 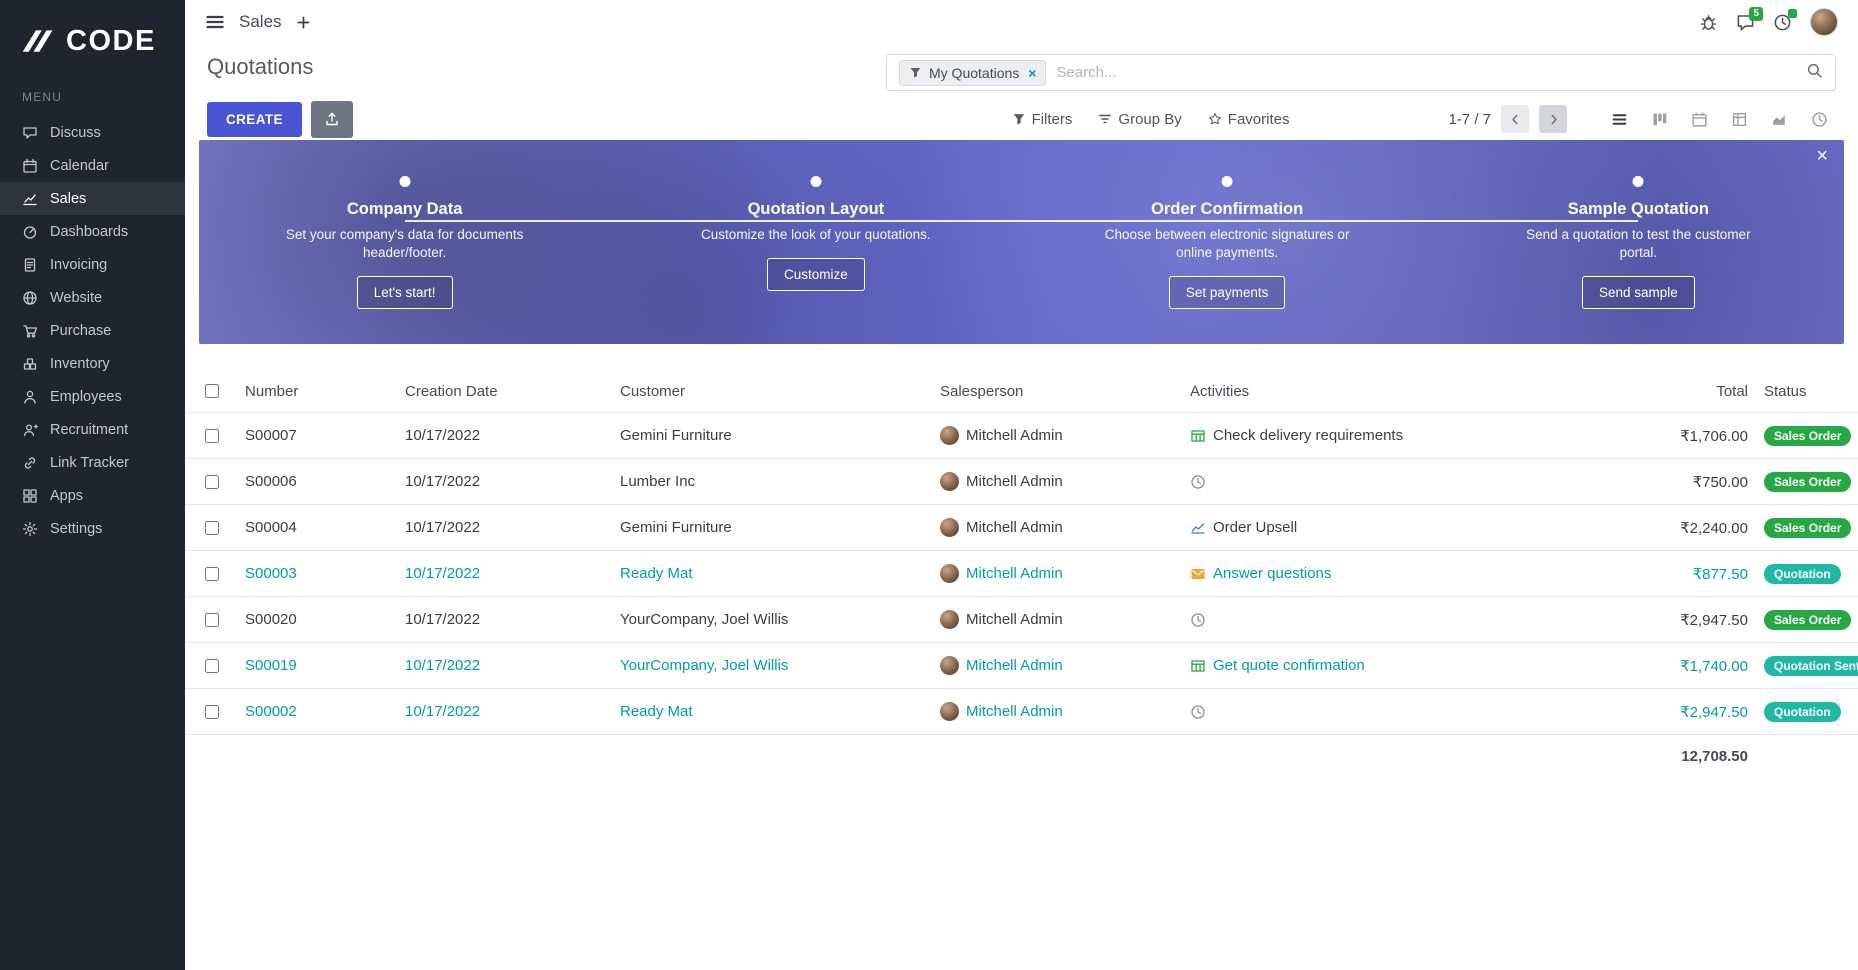 I want to click on activities-icon, so click(x=1785, y=20).